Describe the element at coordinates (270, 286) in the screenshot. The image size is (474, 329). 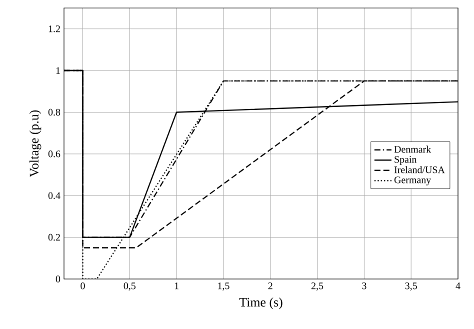
I see `x-tick-label: 2` at that location.